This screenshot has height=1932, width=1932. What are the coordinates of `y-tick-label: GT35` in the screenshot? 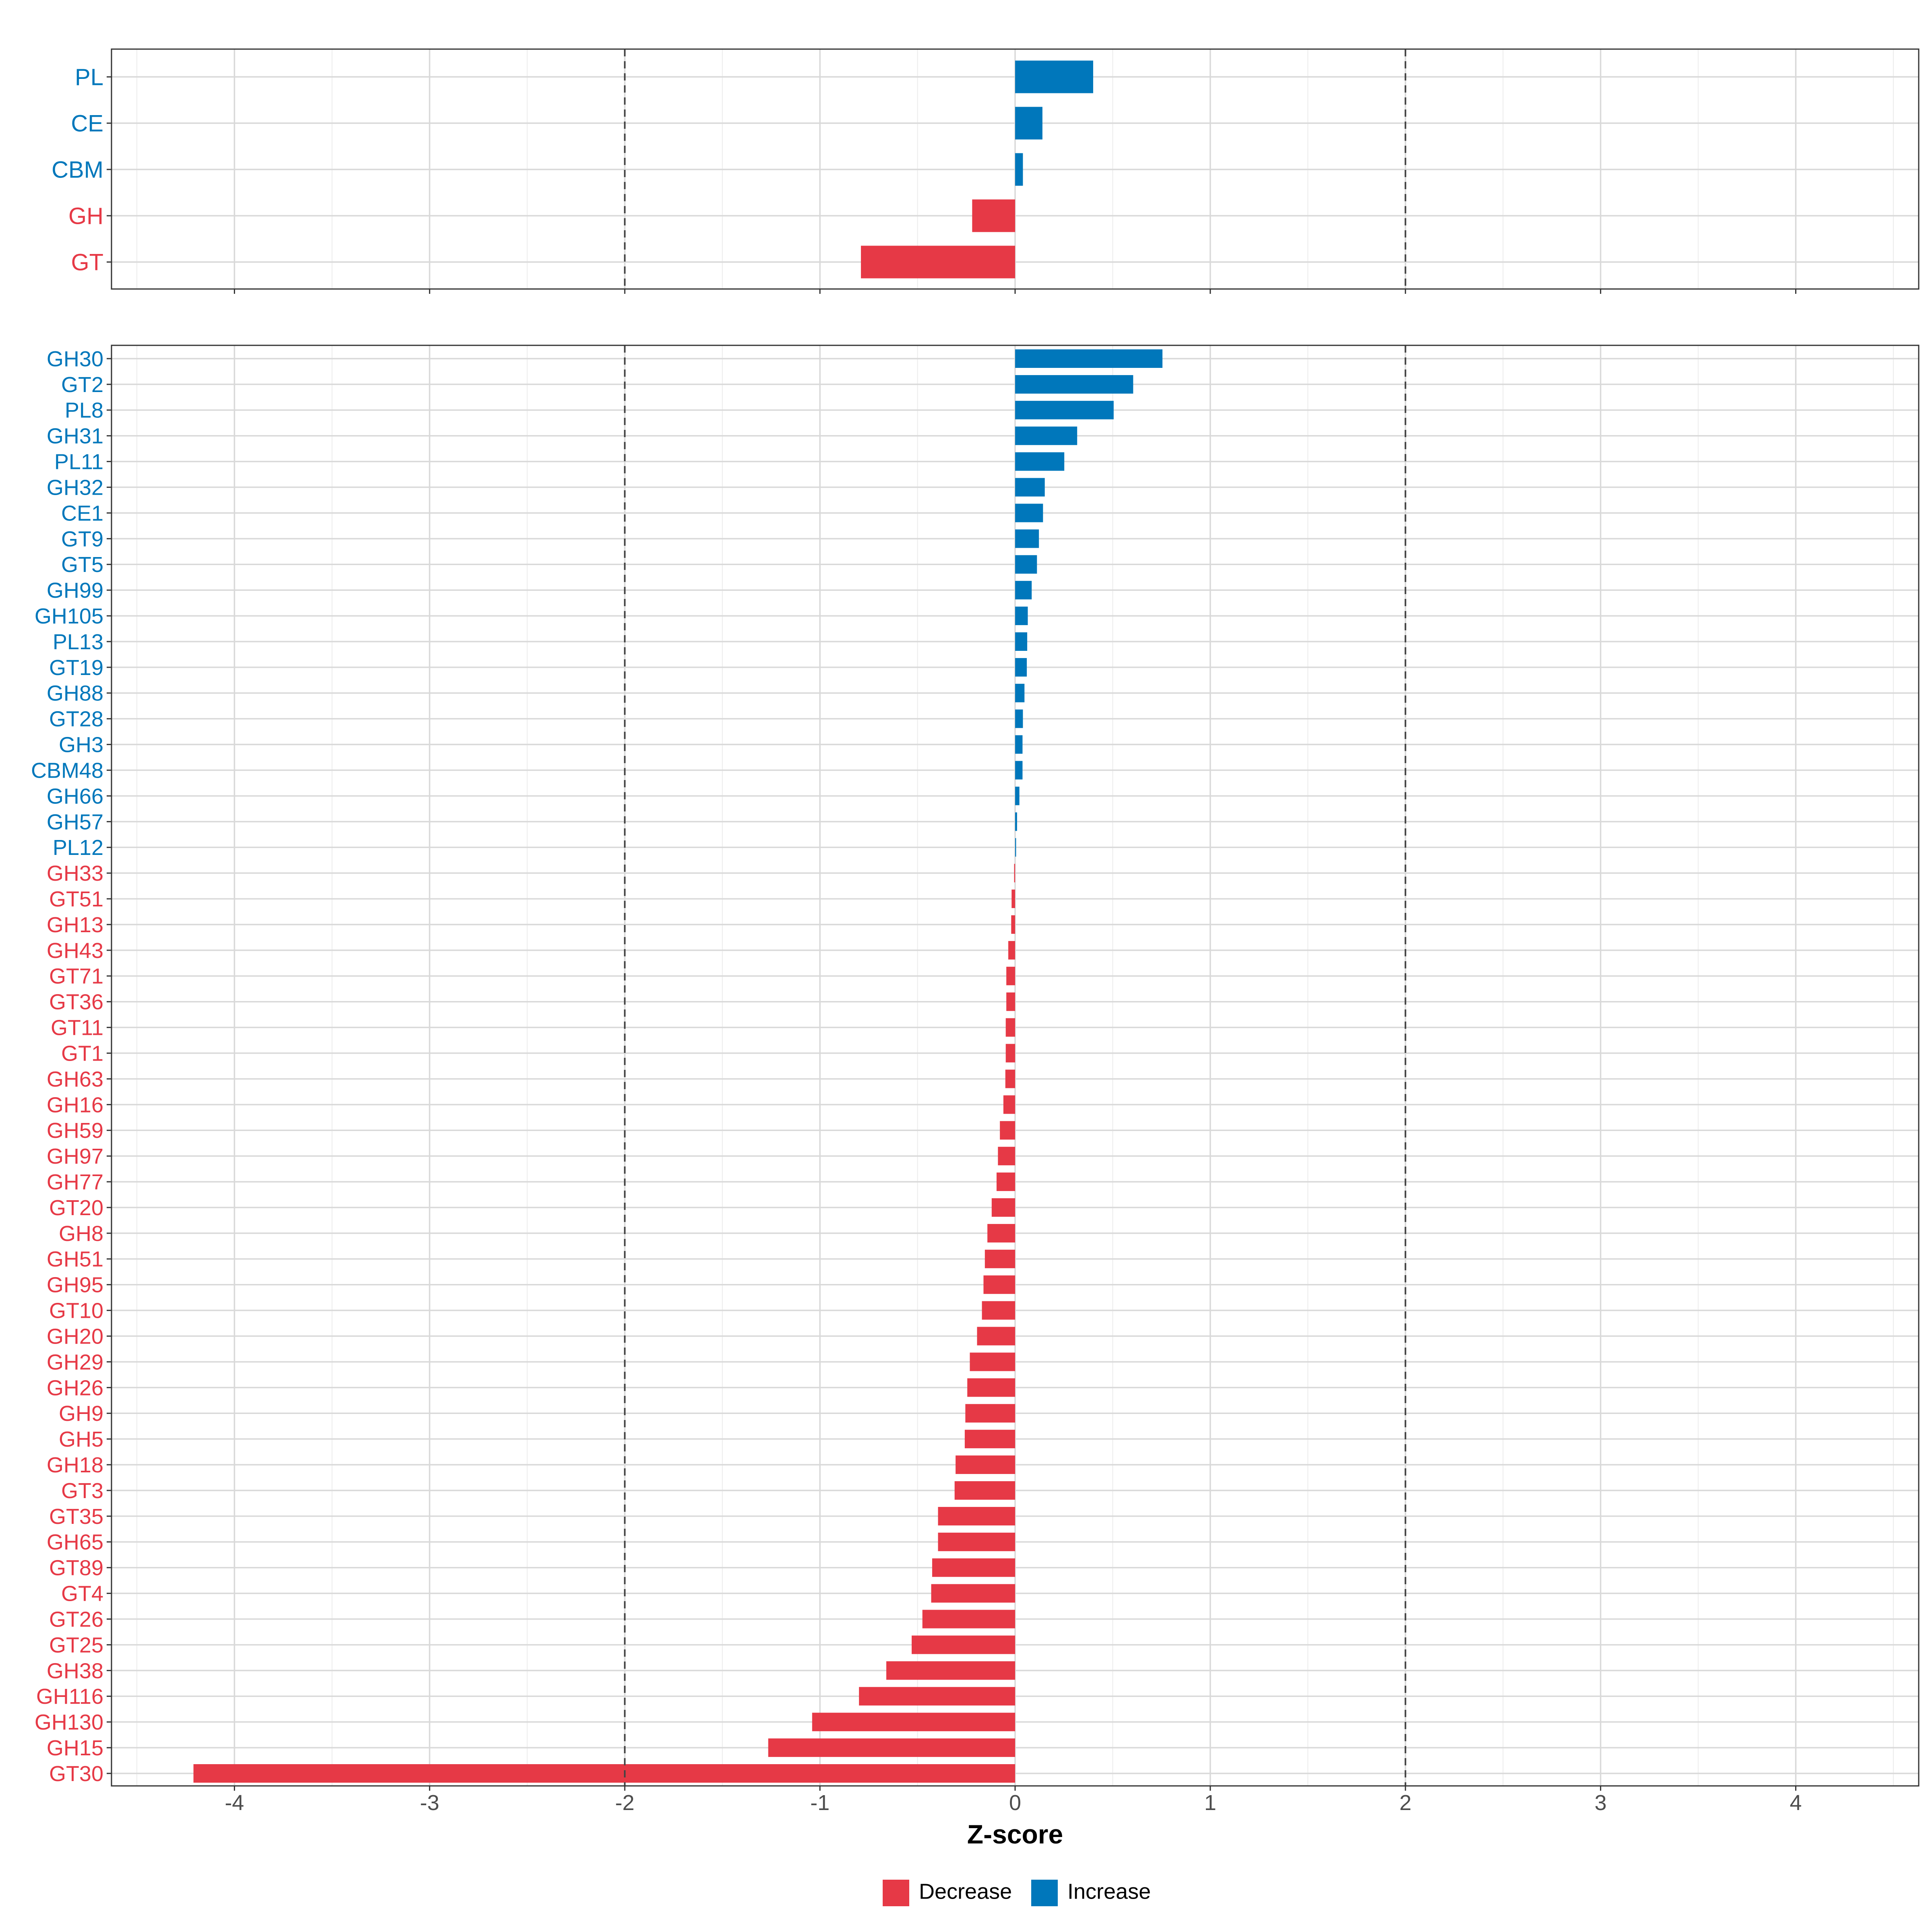 It's located at (76, 1517).